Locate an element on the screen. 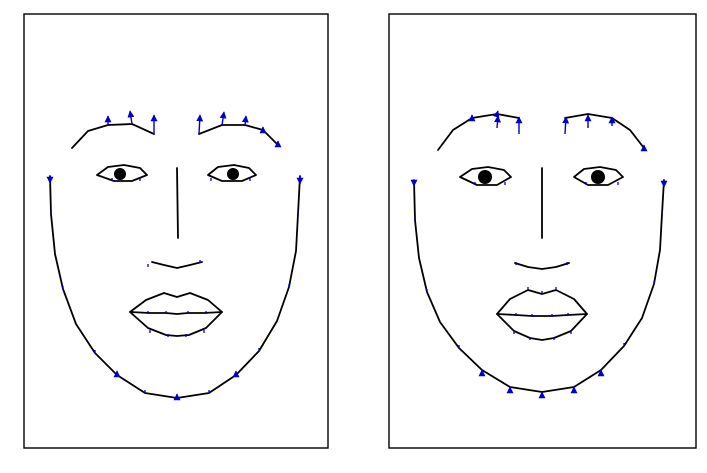 The height and width of the screenshot is (473, 707). left-eye-right-outline is located at coordinates (232, 173).